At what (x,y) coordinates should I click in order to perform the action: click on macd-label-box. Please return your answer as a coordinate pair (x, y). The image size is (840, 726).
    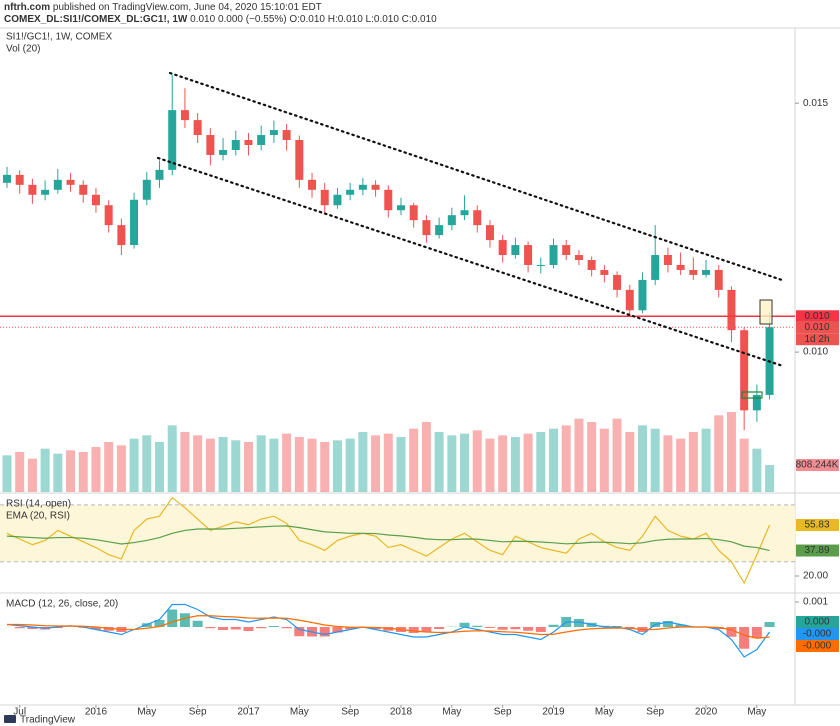
    Looking at the image, I should click on (817, 634).